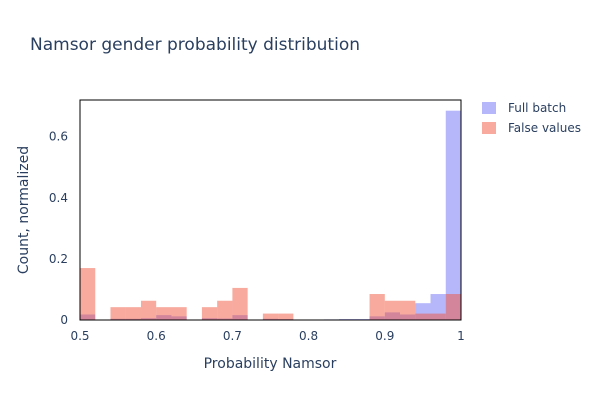 This screenshot has height=400, width=600. Describe the element at coordinates (537, 108) in the screenshot. I see `legend-label: Full batch` at that location.